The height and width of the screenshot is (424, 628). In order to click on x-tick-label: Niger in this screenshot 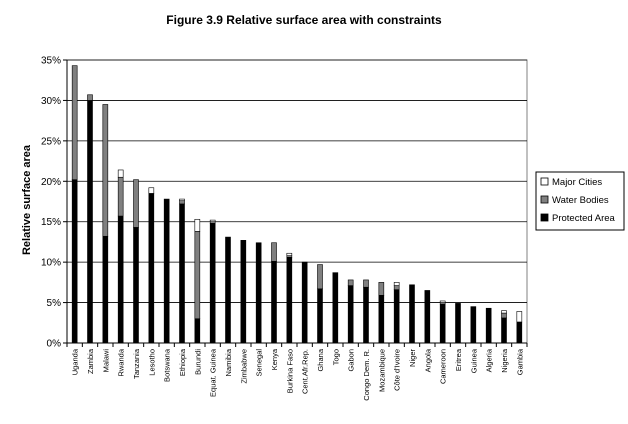, I will do `click(412, 358)`.